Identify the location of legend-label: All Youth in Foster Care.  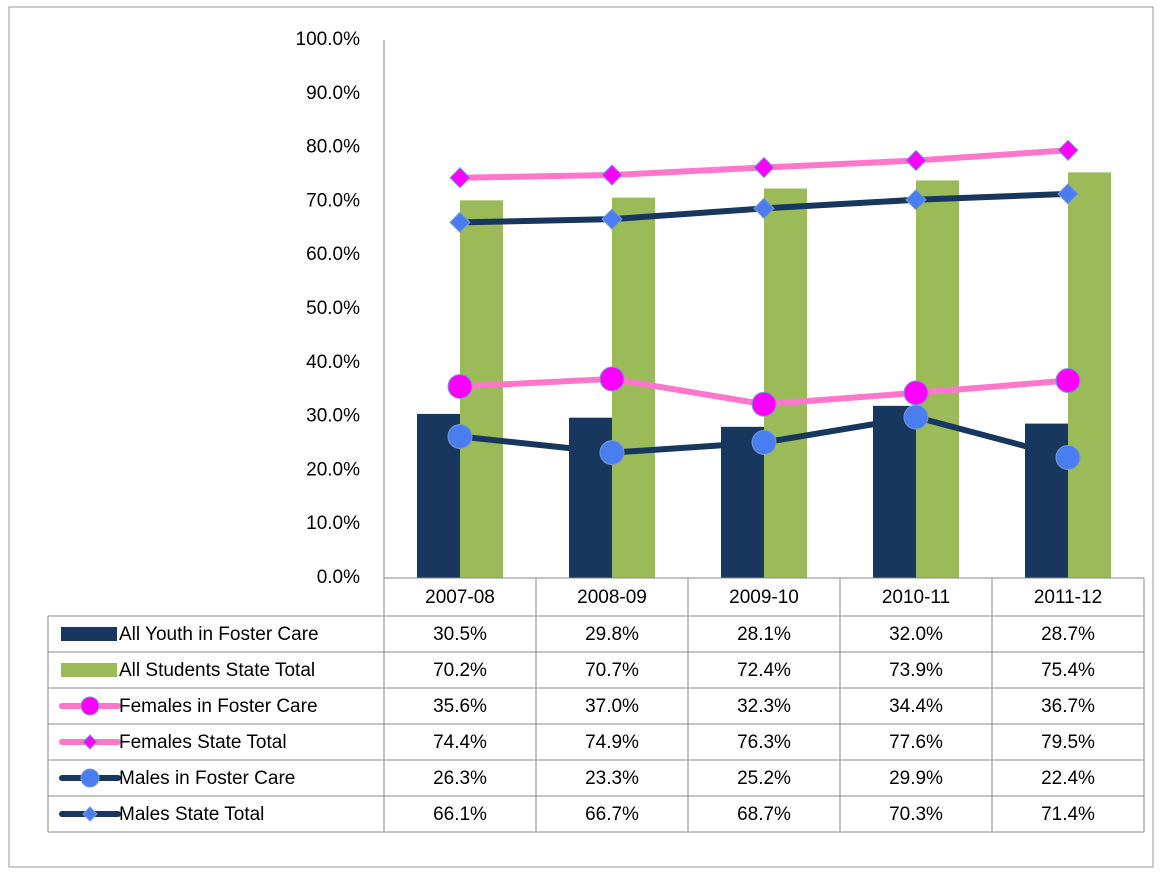
(219, 634).